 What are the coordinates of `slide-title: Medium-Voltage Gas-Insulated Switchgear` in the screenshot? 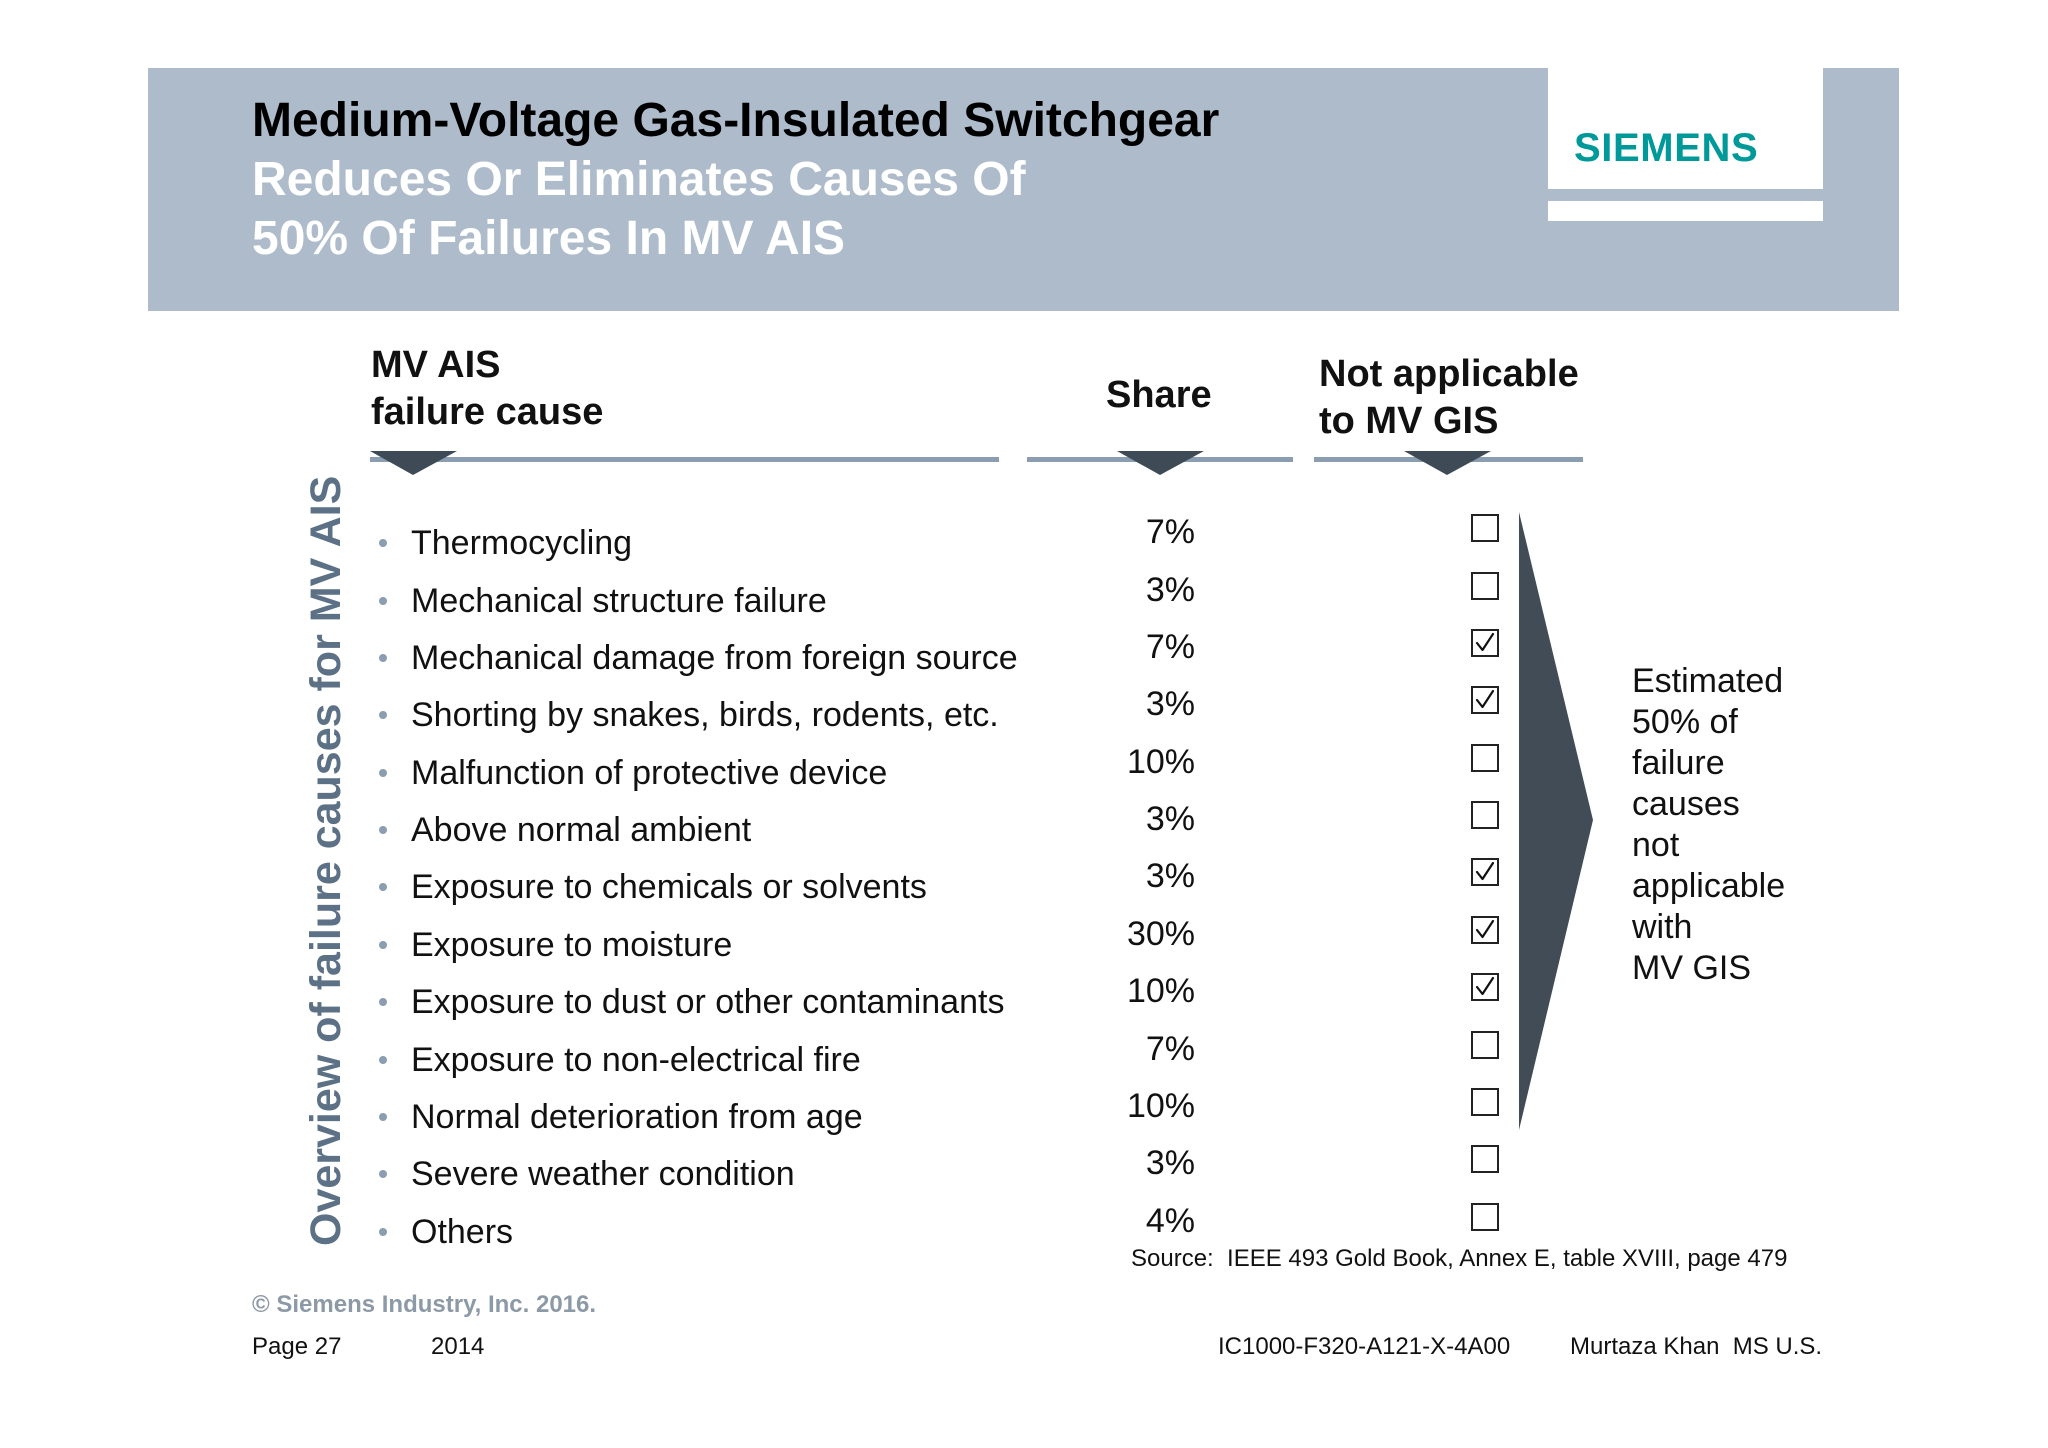 It's located at (736, 120).